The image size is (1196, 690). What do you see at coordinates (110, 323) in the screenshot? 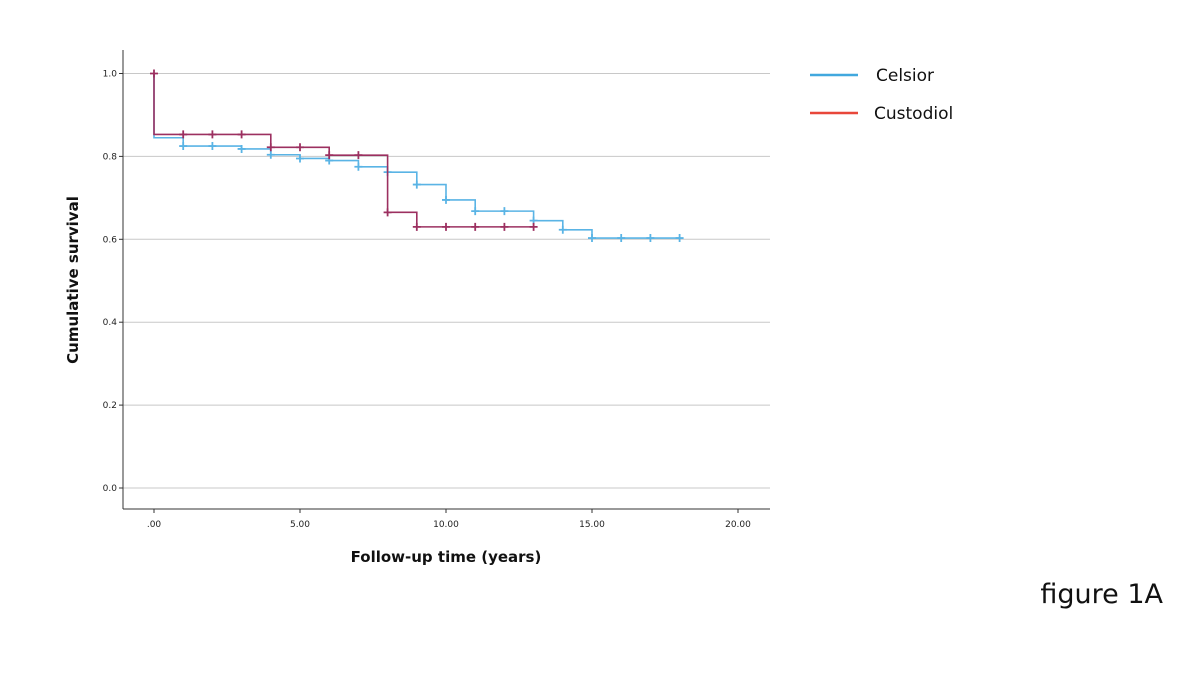
I see `y-tick-label: 0.4` at bounding box center [110, 323].